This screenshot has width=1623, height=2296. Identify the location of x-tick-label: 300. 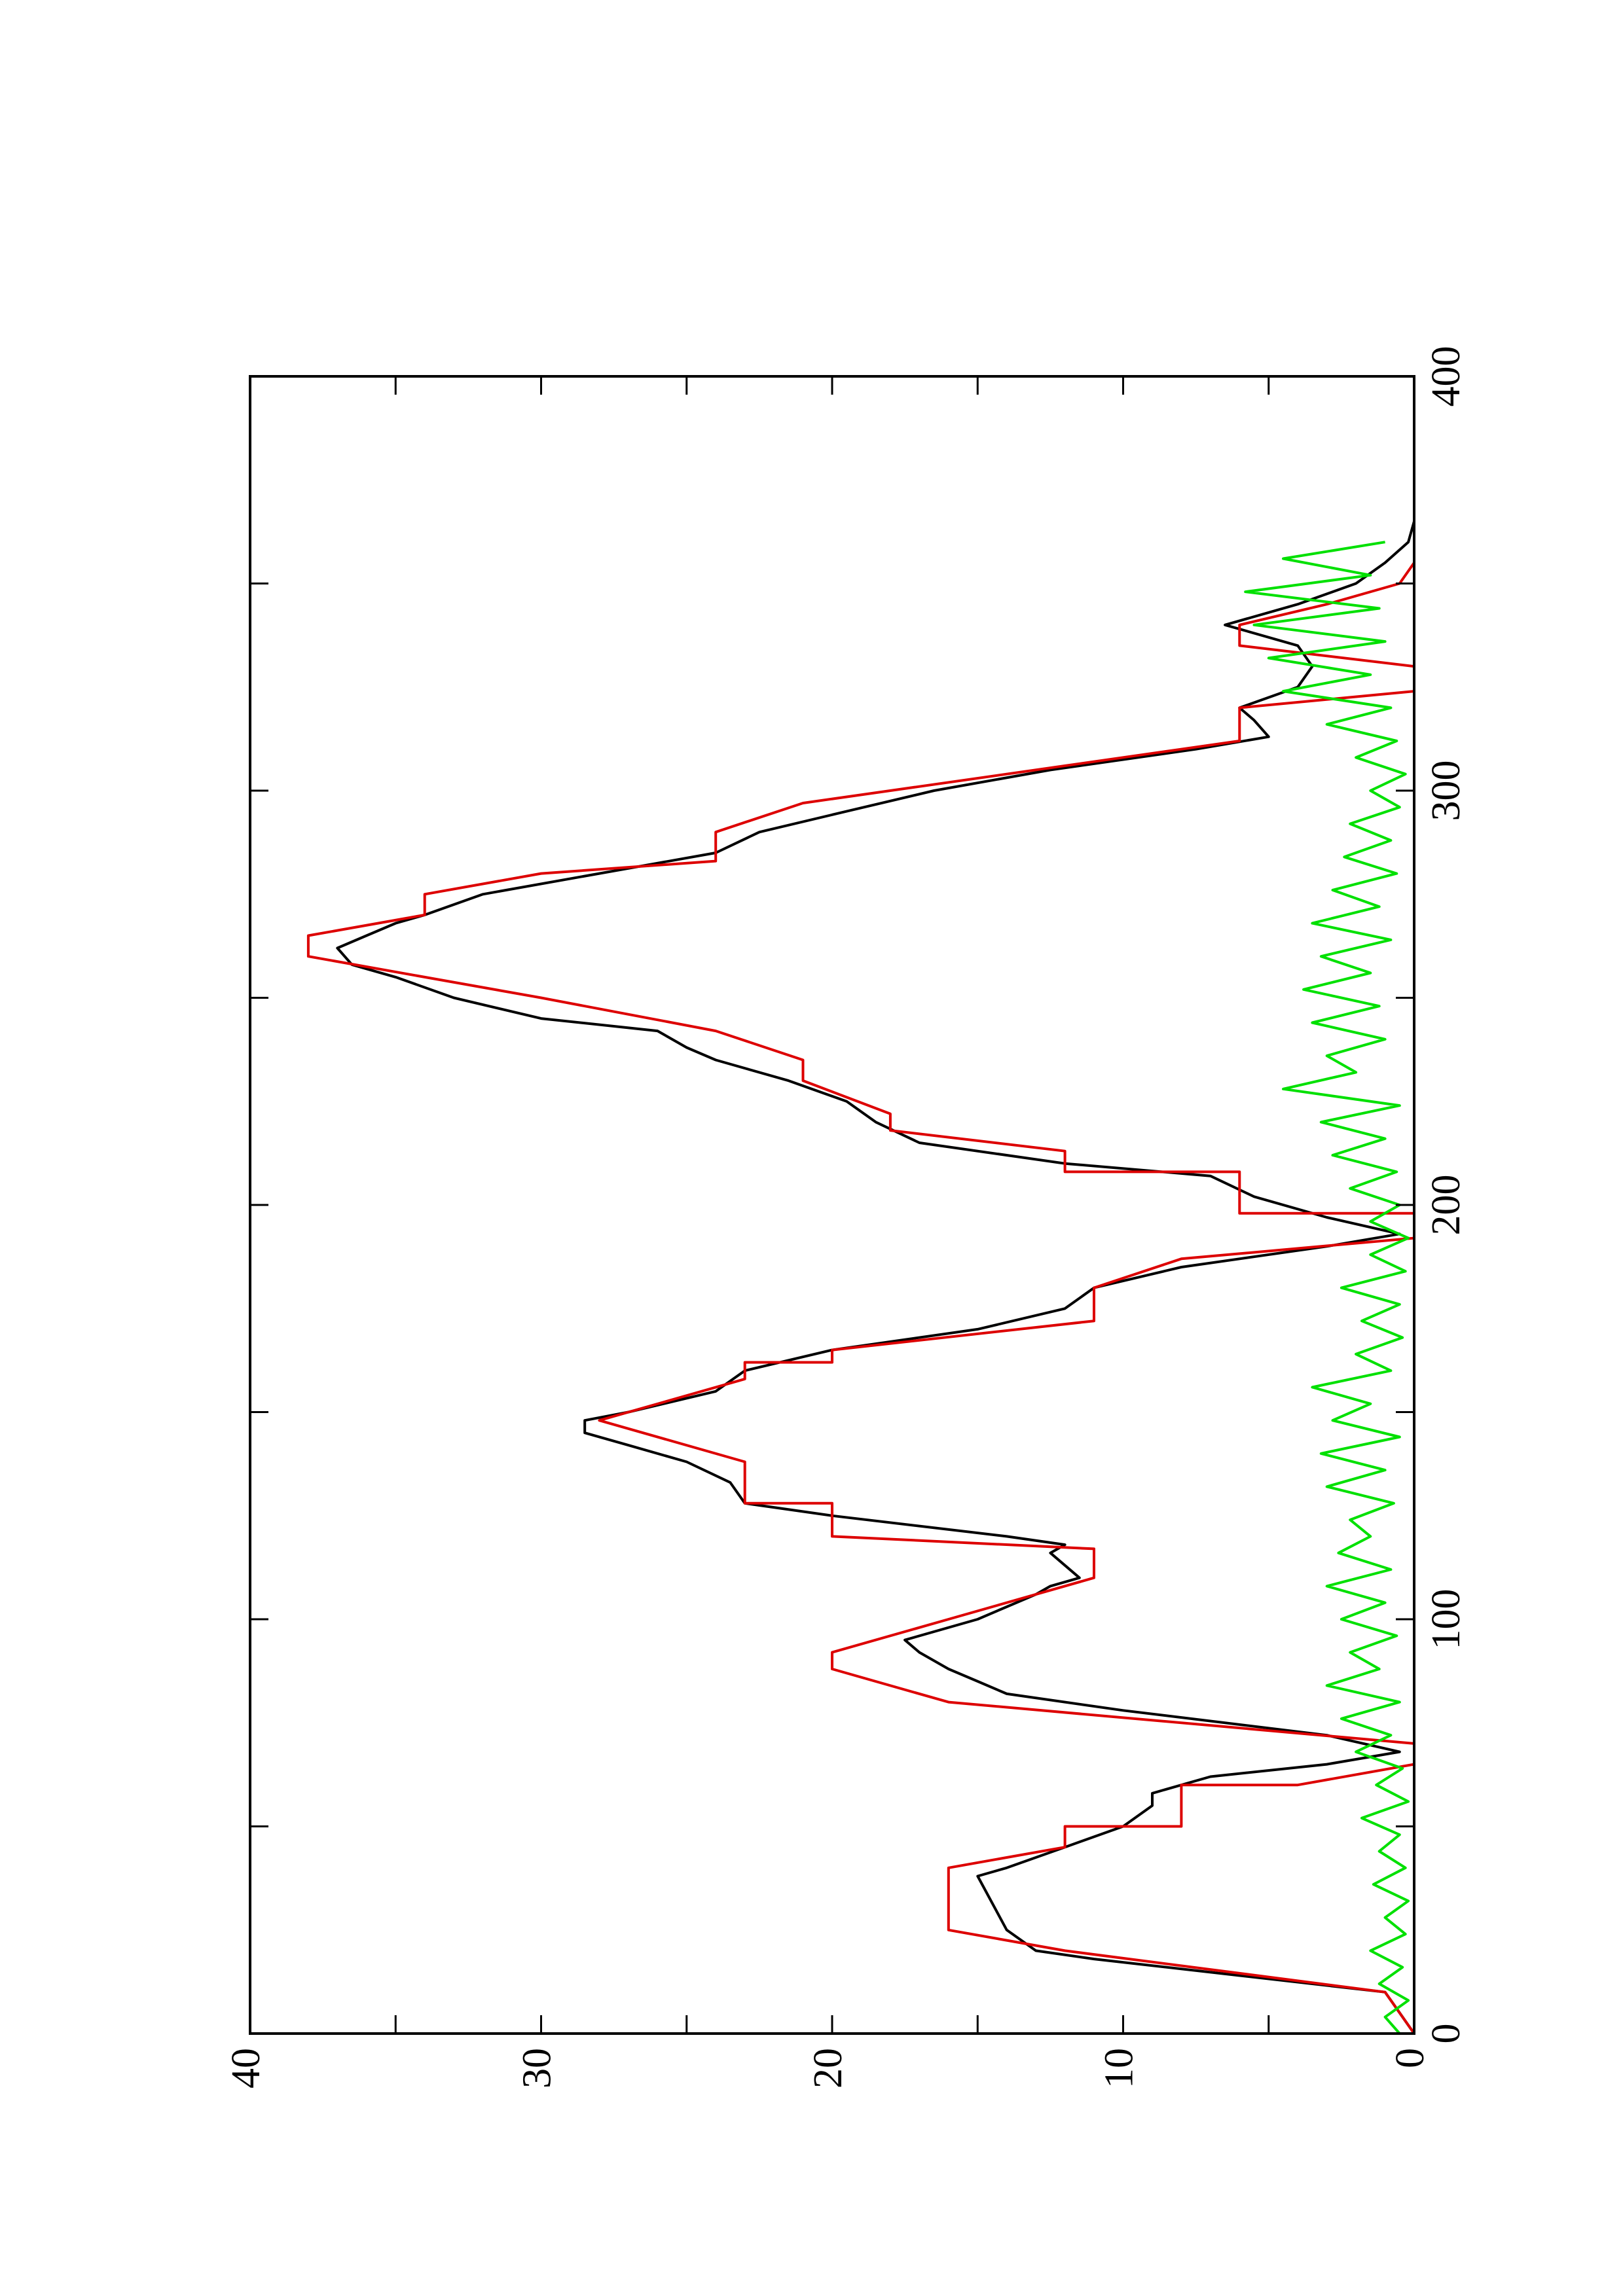
(1446, 791).